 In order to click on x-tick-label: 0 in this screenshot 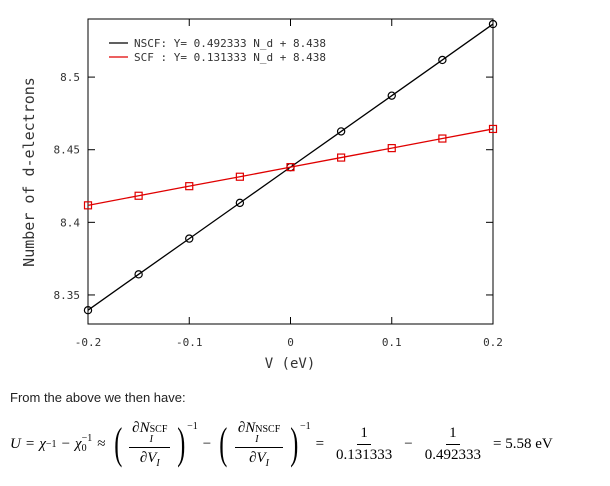, I will do `click(290, 342)`.